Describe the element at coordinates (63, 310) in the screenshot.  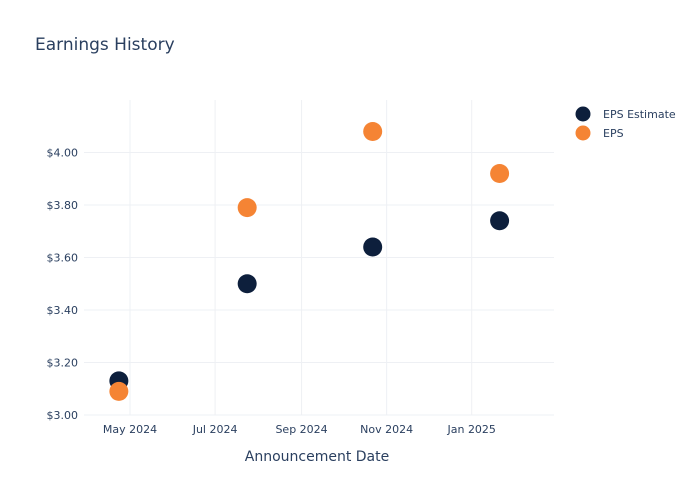
I see `y-tick-label: $3.40` at that location.